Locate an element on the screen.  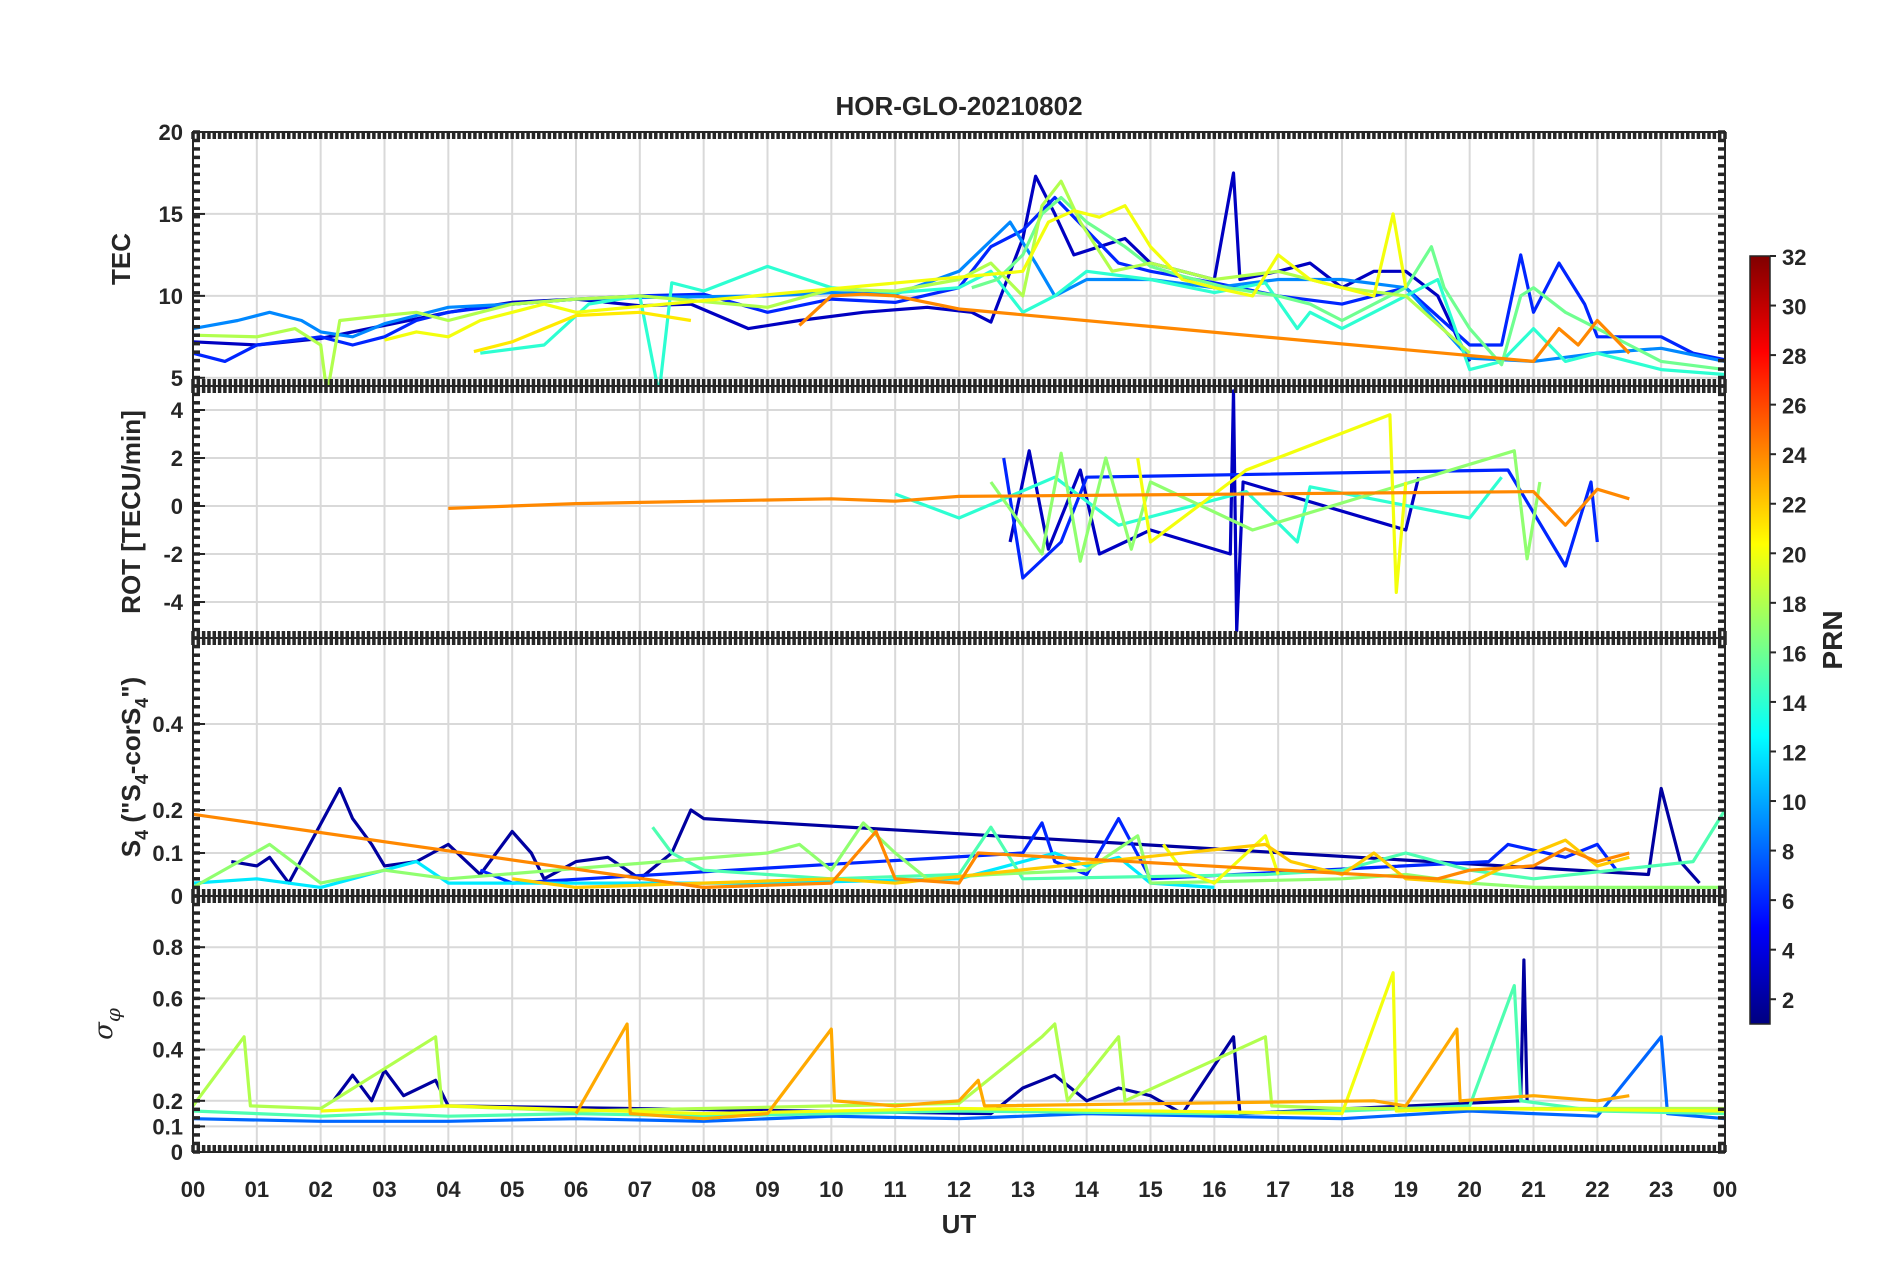
y-tick-label: 20 is located at coordinates (171, 132).